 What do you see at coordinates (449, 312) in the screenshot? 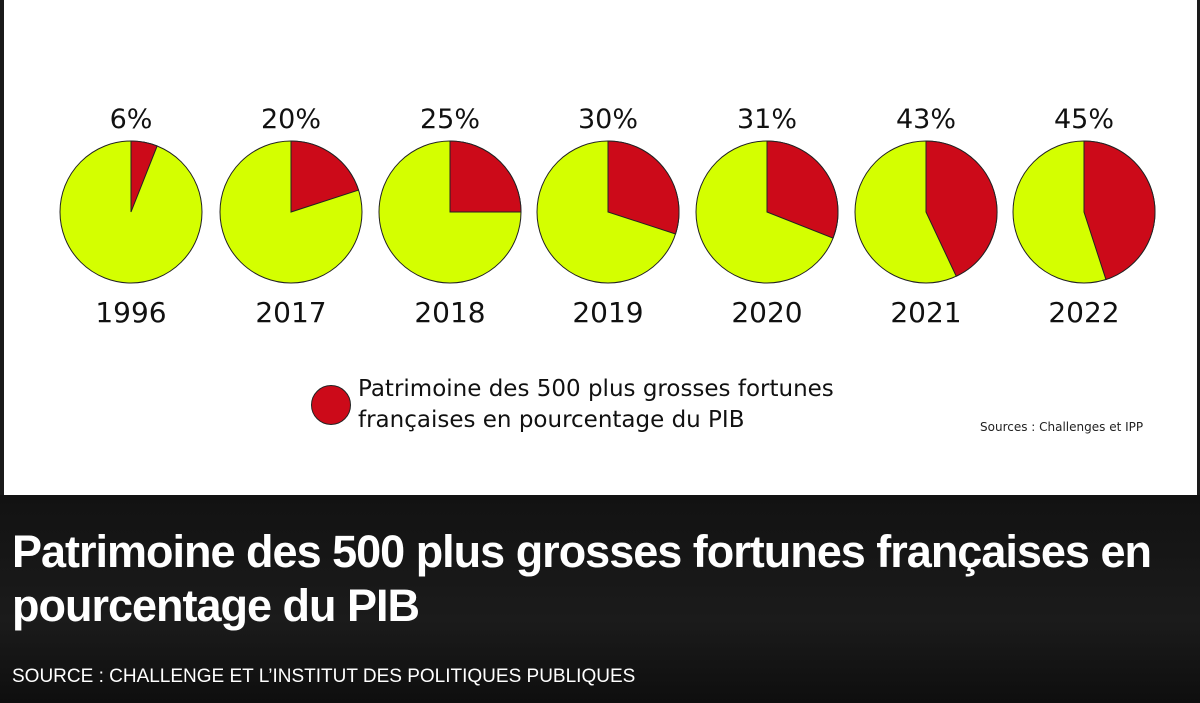
I see `pie-year-label: 2018` at bounding box center [449, 312].